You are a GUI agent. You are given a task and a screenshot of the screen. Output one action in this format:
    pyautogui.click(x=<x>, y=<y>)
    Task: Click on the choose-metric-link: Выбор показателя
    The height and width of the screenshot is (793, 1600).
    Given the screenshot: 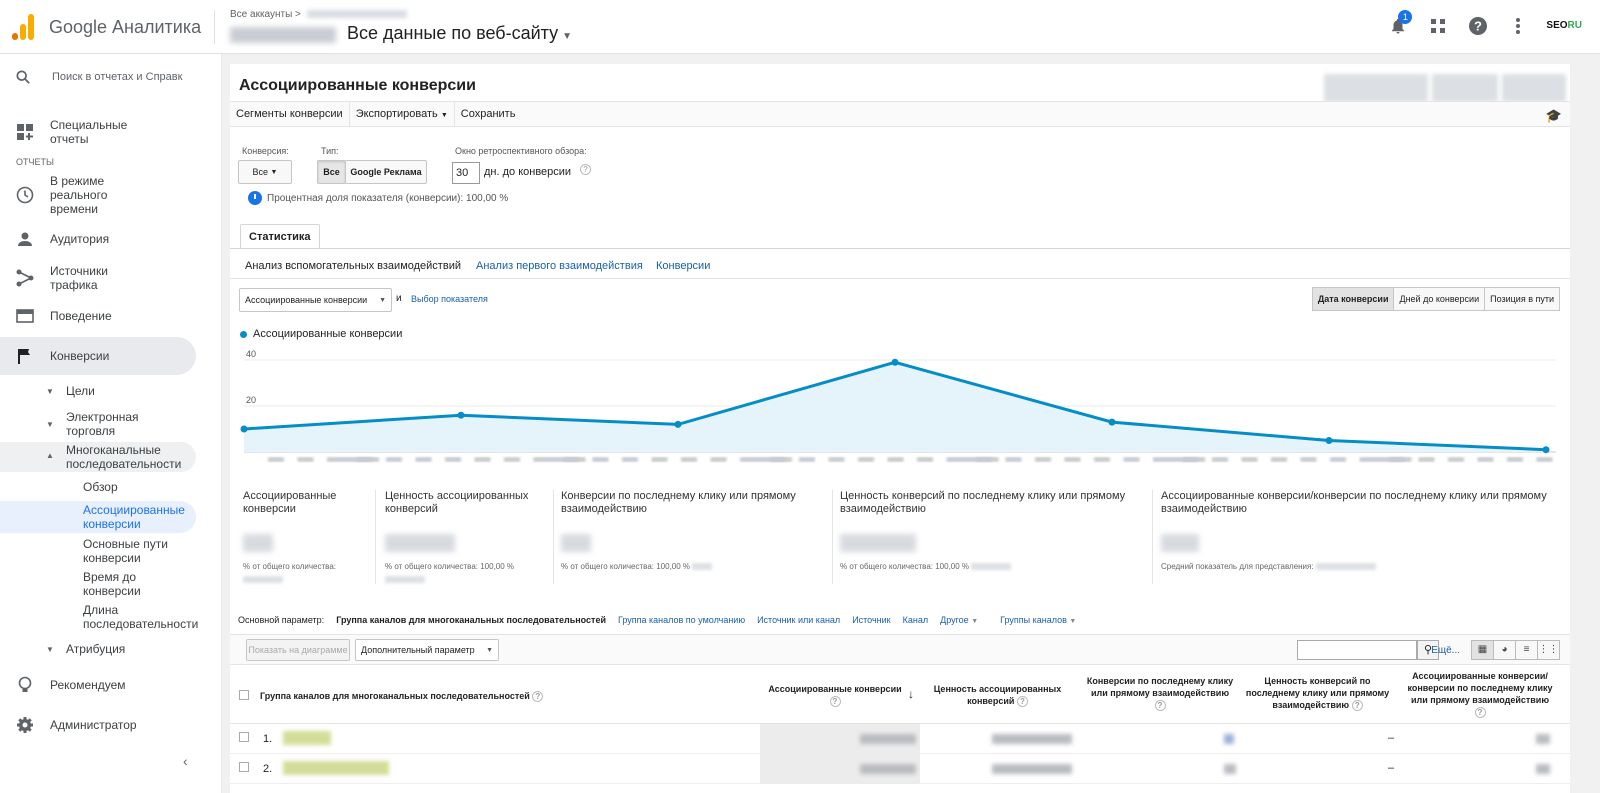 What is the action you would take?
    pyautogui.click(x=449, y=299)
    